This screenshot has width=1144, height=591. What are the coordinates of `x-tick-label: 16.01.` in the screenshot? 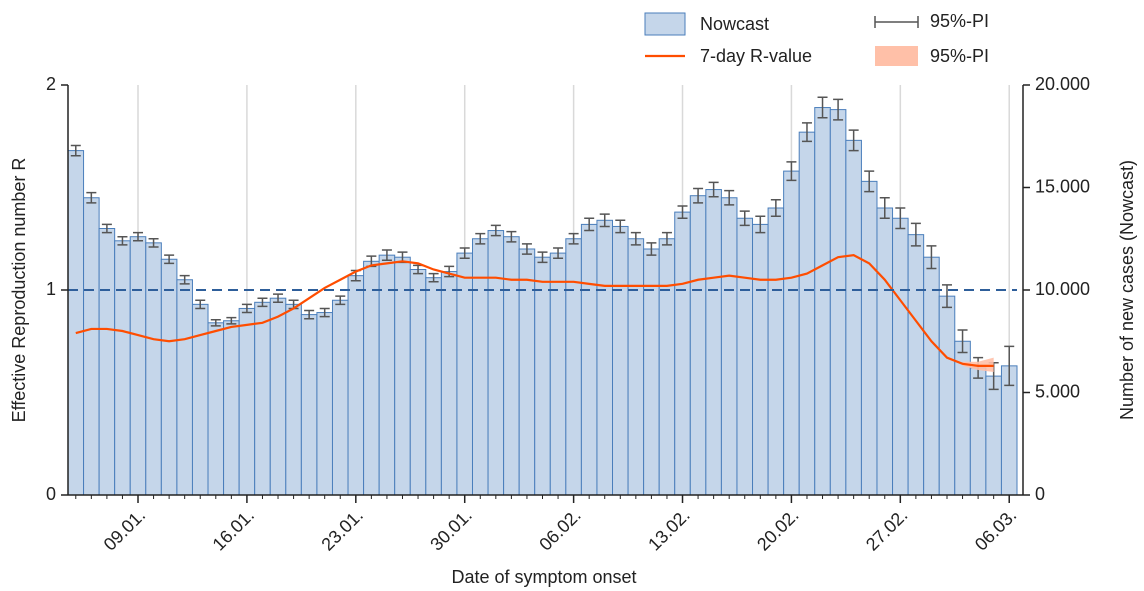 It's located at (234, 530).